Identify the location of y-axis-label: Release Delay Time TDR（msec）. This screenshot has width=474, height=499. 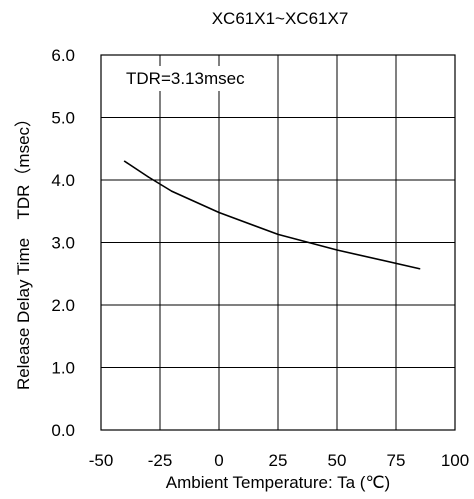
(23, 250).